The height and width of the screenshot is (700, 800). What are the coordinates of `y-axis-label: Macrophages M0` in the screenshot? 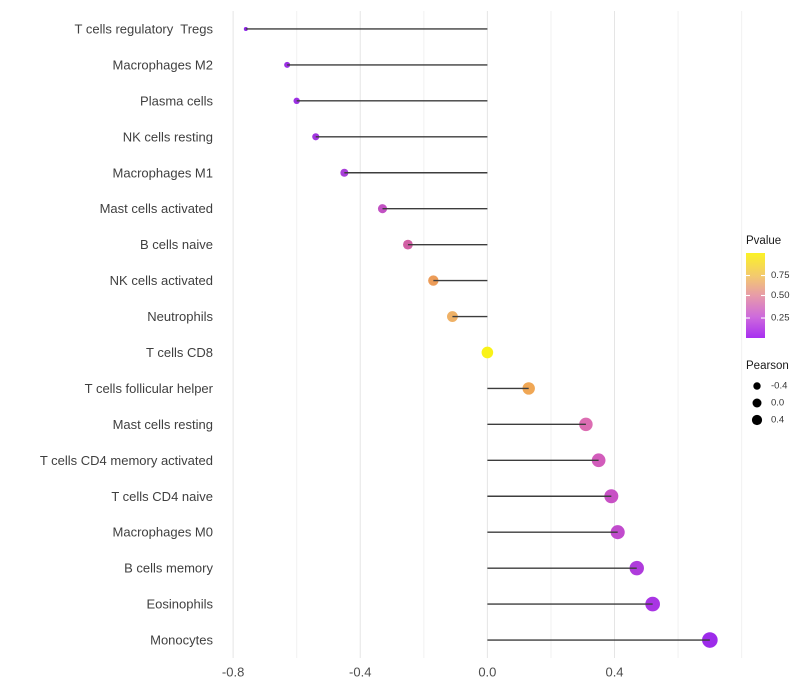 It's located at (163, 532).